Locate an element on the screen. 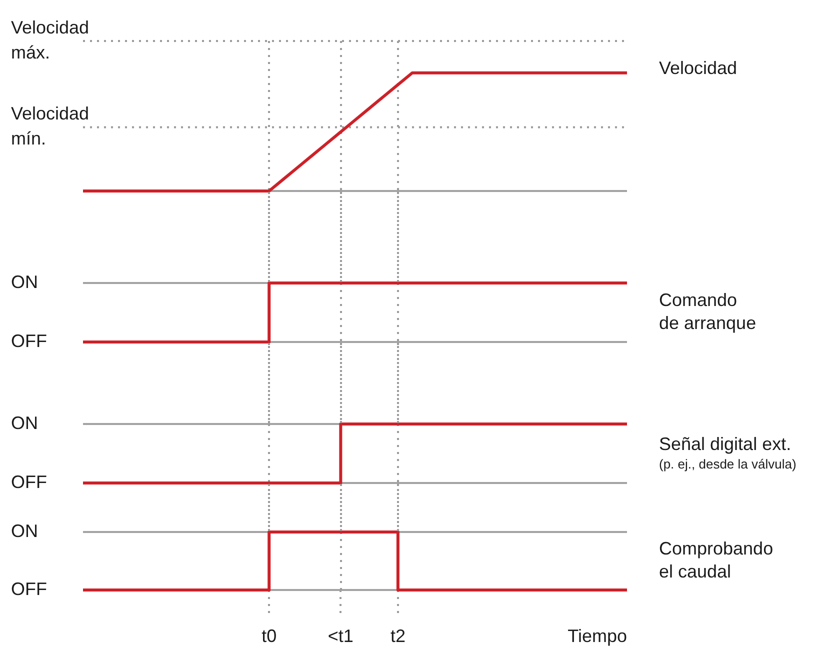  x-tick-label: <t1 is located at coordinates (341, 636).